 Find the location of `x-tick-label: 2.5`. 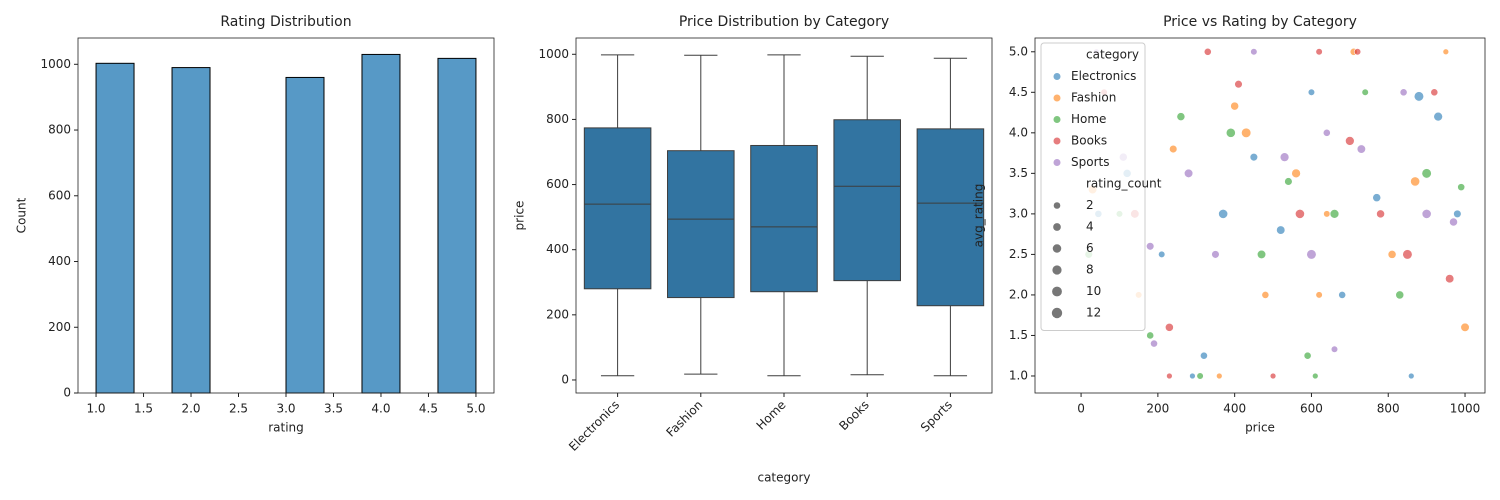

x-tick-label: 2.5 is located at coordinates (238, 409).